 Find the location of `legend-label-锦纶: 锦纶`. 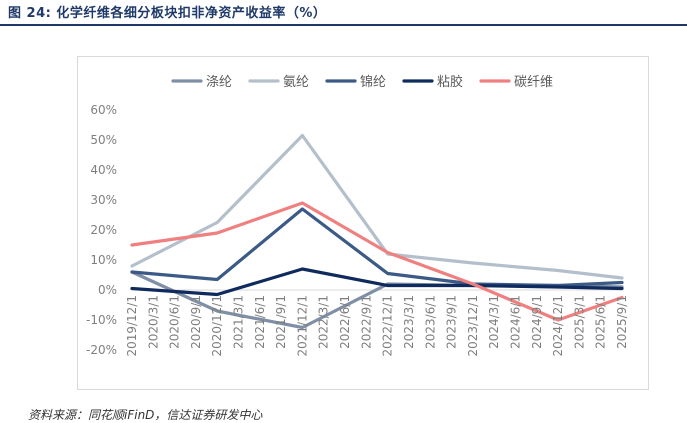

legend-label-锦纶: 锦纶 is located at coordinates (373, 82).